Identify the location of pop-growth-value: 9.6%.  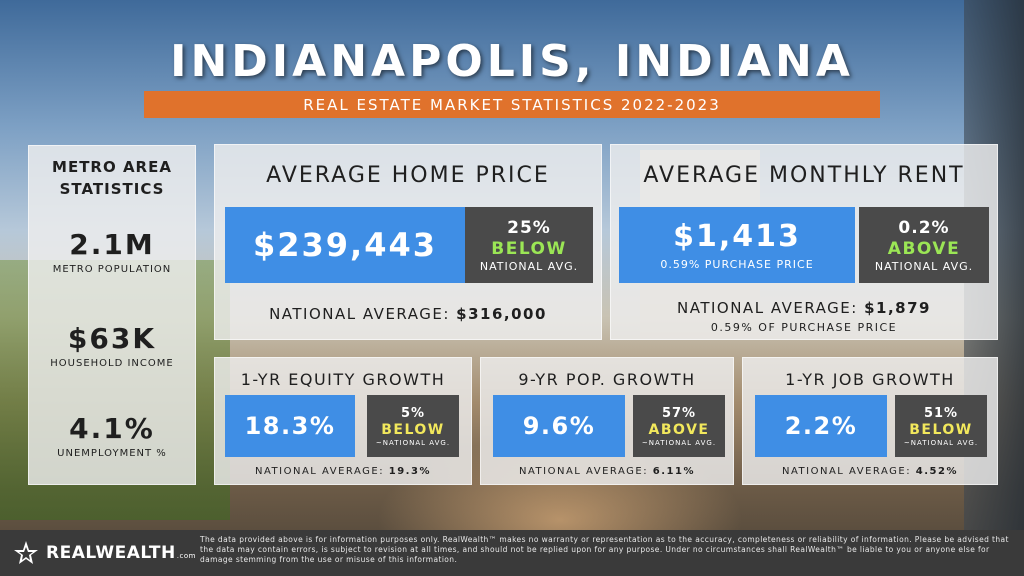
(559, 426).